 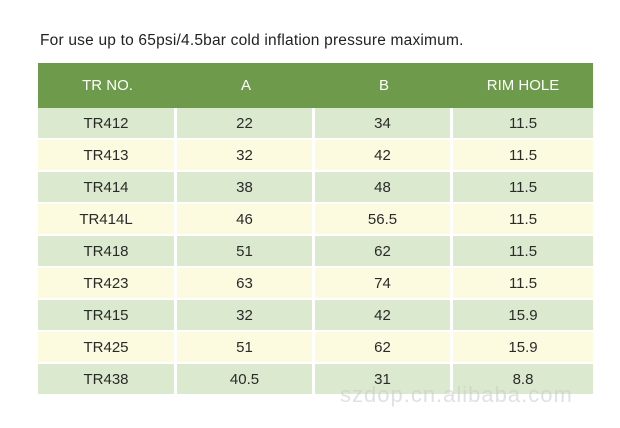 I want to click on table-cell: 8.8, so click(x=523, y=380).